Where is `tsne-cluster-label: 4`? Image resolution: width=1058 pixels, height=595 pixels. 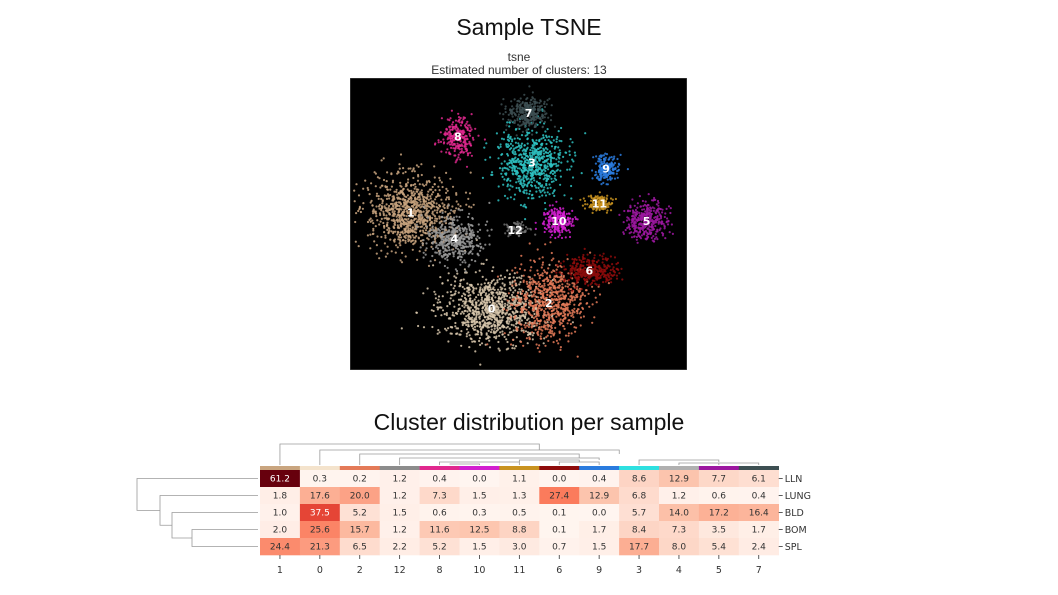 tsne-cluster-label: 4 is located at coordinates (455, 239).